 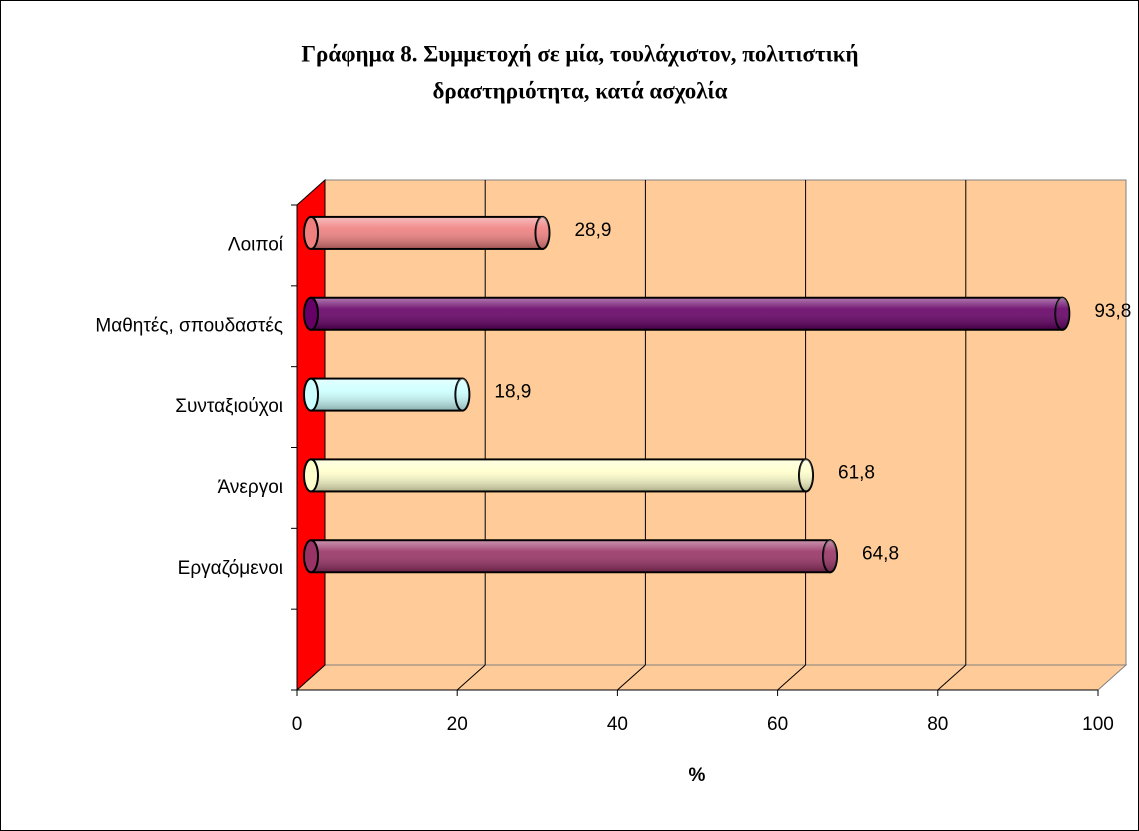 What do you see at coordinates (311, 435) in the screenshot?
I see `side-wall` at bounding box center [311, 435].